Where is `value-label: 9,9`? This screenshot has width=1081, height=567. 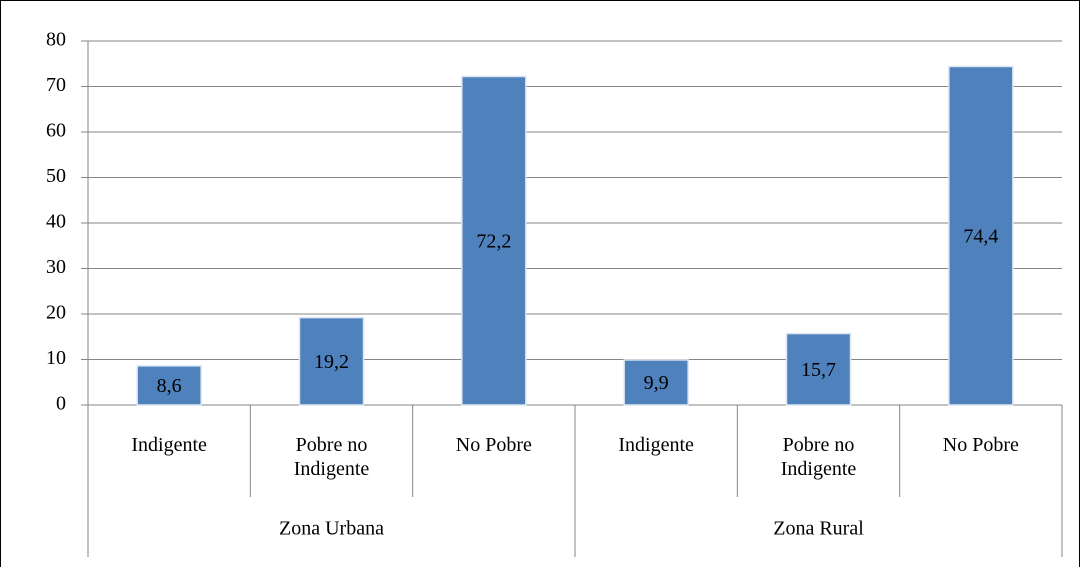 value-label: 9,9 is located at coordinates (656, 383).